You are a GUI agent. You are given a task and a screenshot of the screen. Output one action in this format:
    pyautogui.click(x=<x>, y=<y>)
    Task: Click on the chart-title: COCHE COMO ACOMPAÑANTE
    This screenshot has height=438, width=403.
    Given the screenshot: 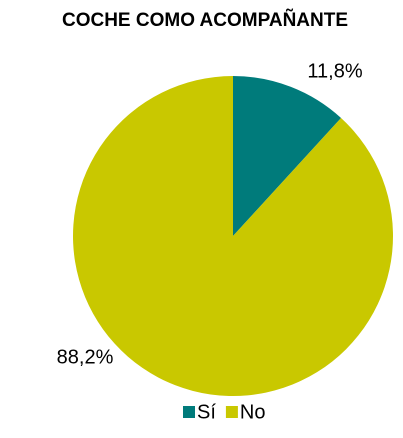 What is the action you would take?
    pyautogui.click(x=205, y=20)
    